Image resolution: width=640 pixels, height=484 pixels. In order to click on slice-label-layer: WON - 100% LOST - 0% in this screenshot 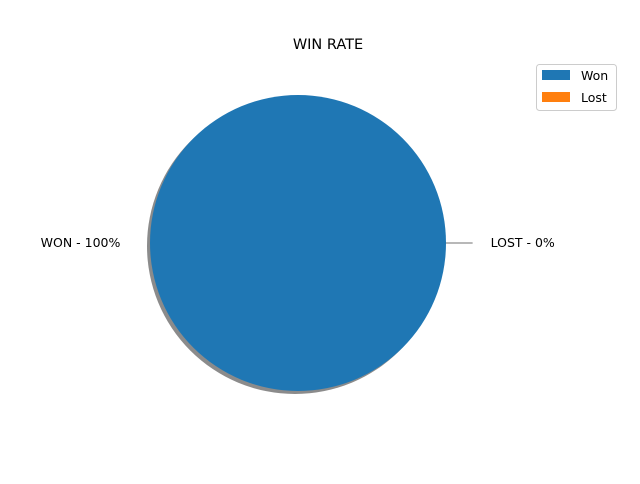, I will do `click(298, 242)`.